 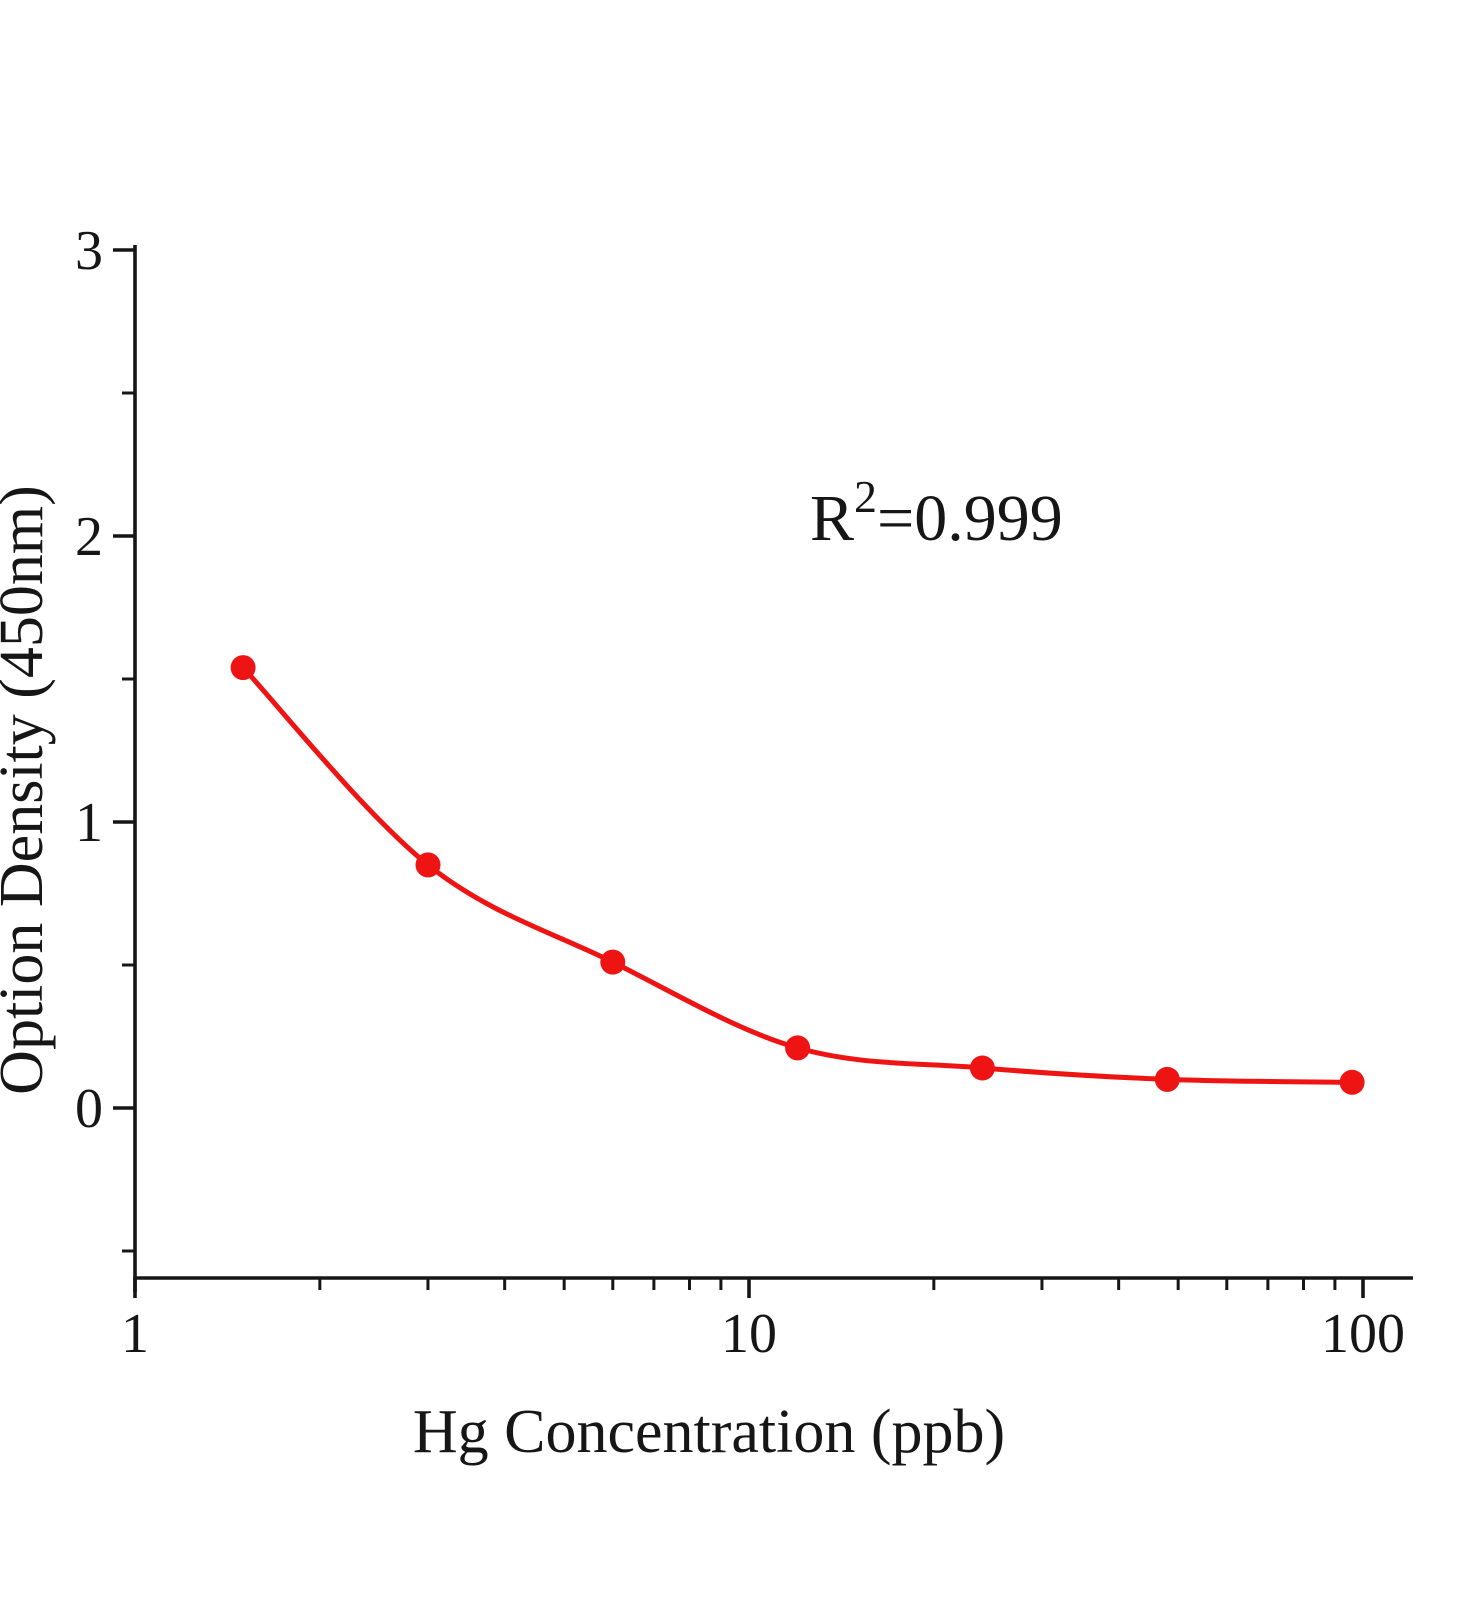 I want to click on x-tick-label: 10, so click(x=749, y=1334).